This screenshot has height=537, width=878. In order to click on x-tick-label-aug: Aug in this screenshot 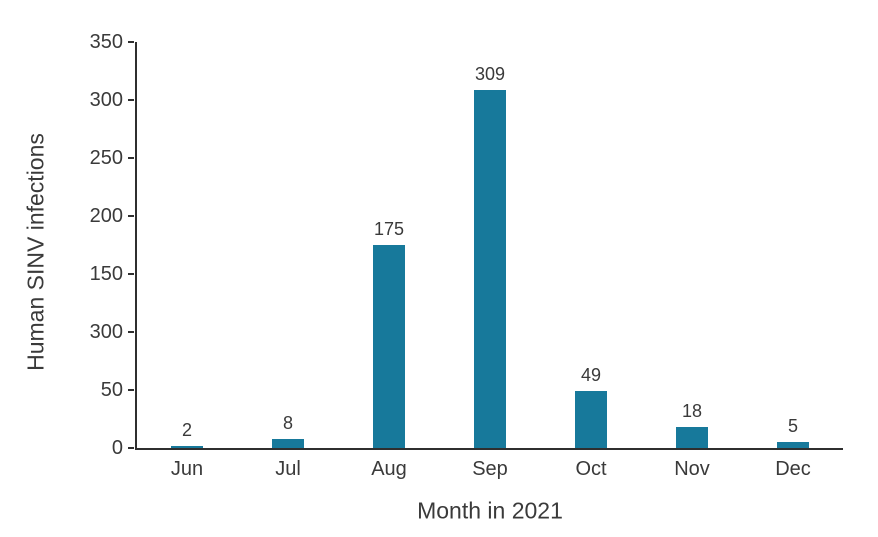, I will do `click(389, 469)`.